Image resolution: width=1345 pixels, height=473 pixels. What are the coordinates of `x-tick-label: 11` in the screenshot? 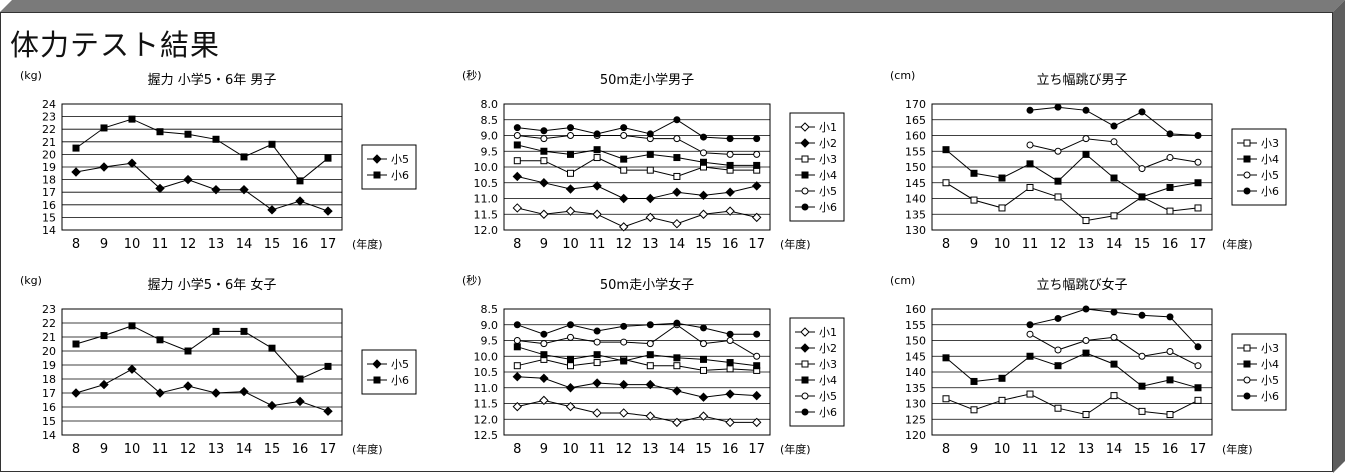 It's located at (1030, 449).